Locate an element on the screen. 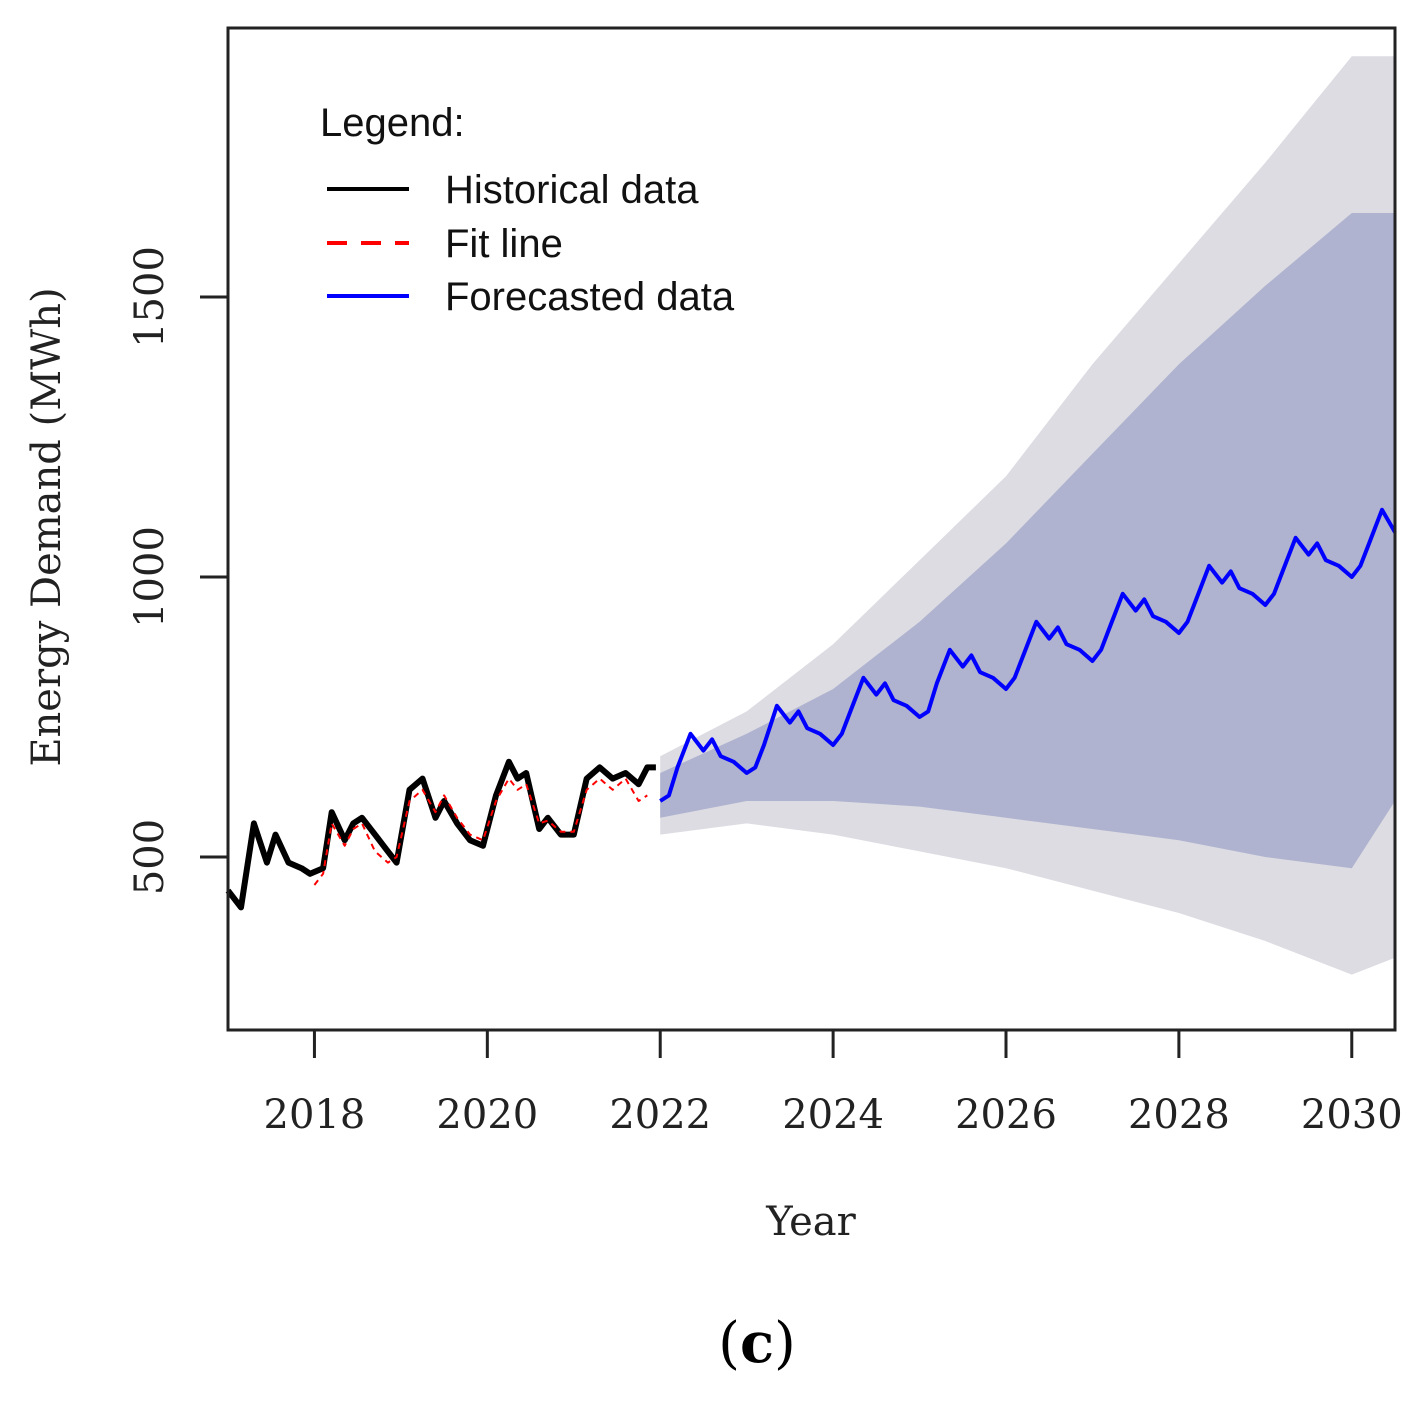 The height and width of the screenshot is (1408, 1417). panel-label: (c) is located at coordinates (757, 1343).